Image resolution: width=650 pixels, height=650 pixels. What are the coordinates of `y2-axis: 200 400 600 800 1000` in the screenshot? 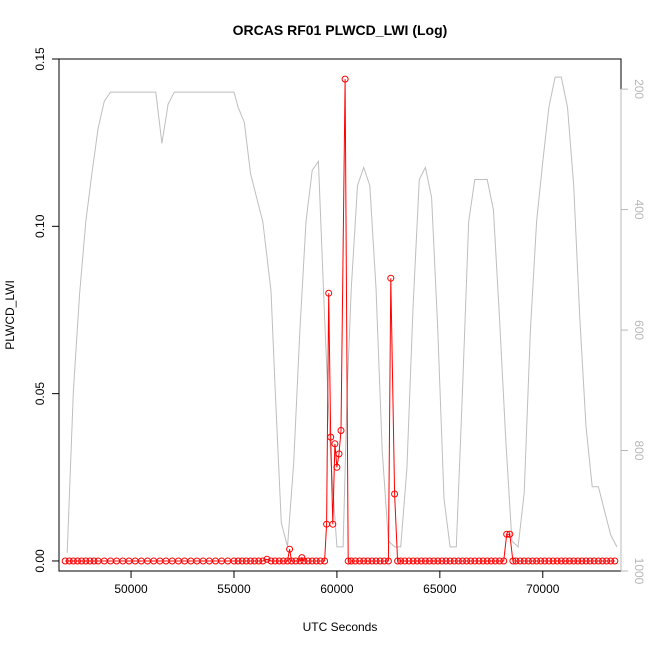 It's located at (633, 332).